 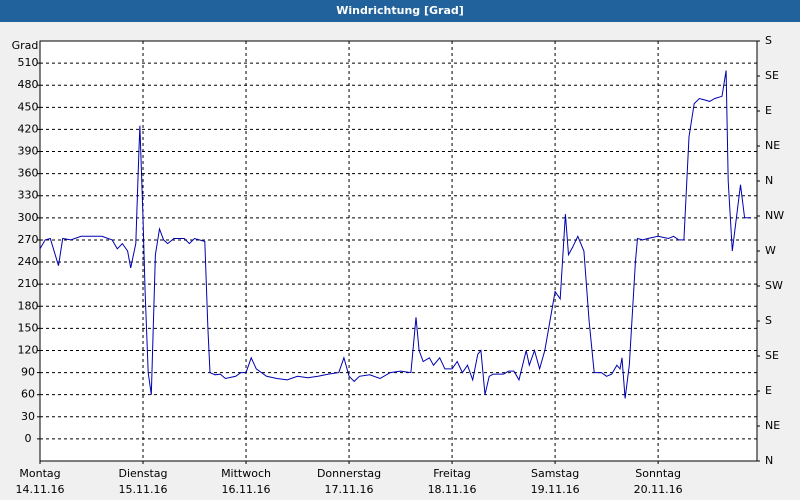 What do you see at coordinates (28, 217) in the screenshot?
I see `y-tick-label: 300` at bounding box center [28, 217].